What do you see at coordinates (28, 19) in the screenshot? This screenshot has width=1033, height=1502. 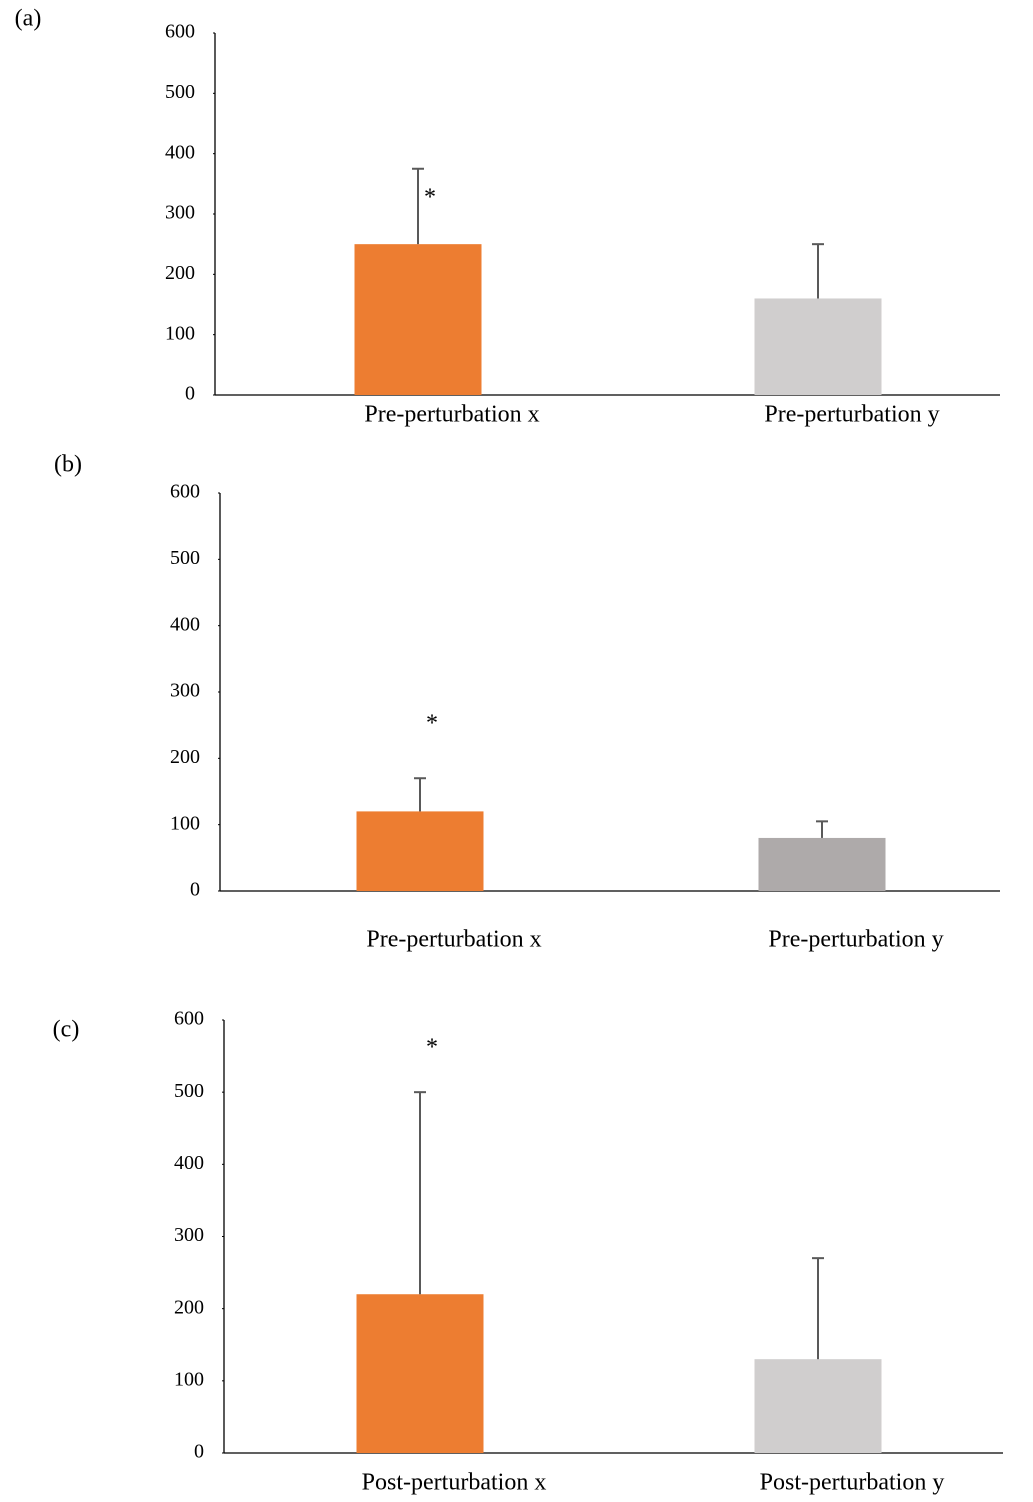 I see `panel-label: (a)` at bounding box center [28, 19].